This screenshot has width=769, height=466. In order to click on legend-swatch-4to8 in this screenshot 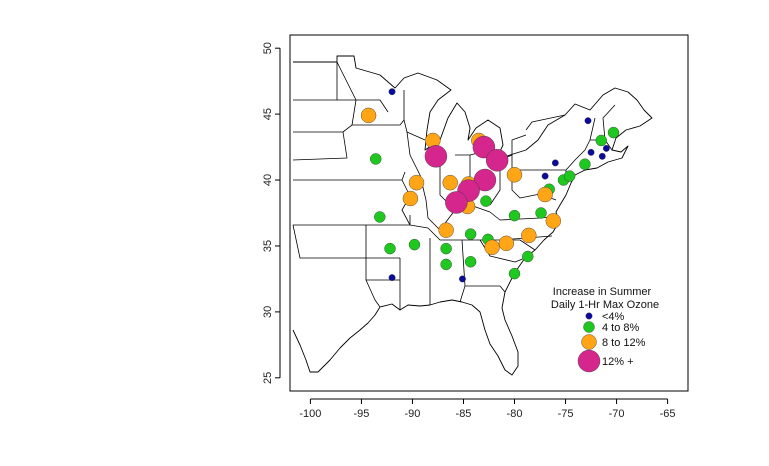, I will do `click(589, 327)`.